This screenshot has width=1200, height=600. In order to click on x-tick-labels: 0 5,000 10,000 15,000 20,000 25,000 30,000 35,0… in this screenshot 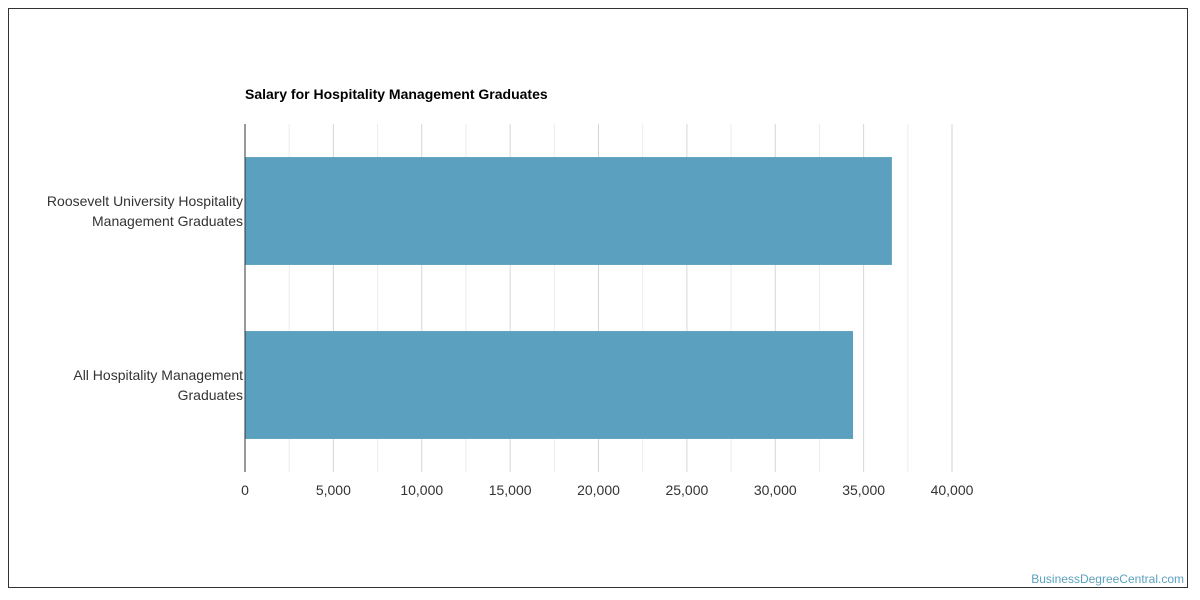, I will do `click(607, 490)`.